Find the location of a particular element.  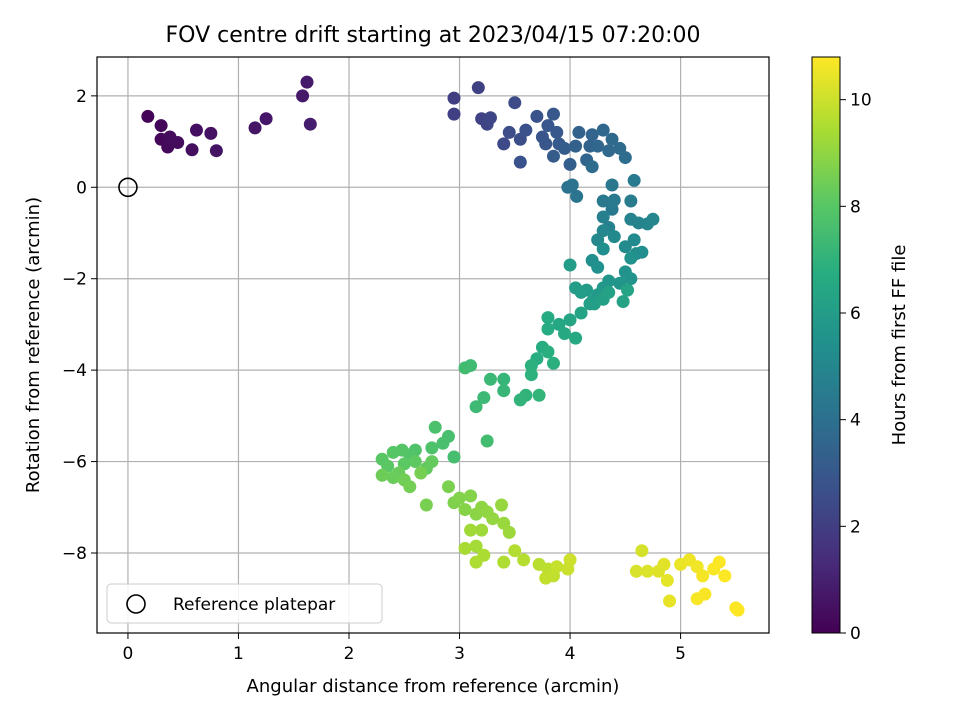

colorbar-tick-label: 6 is located at coordinates (855, 314).